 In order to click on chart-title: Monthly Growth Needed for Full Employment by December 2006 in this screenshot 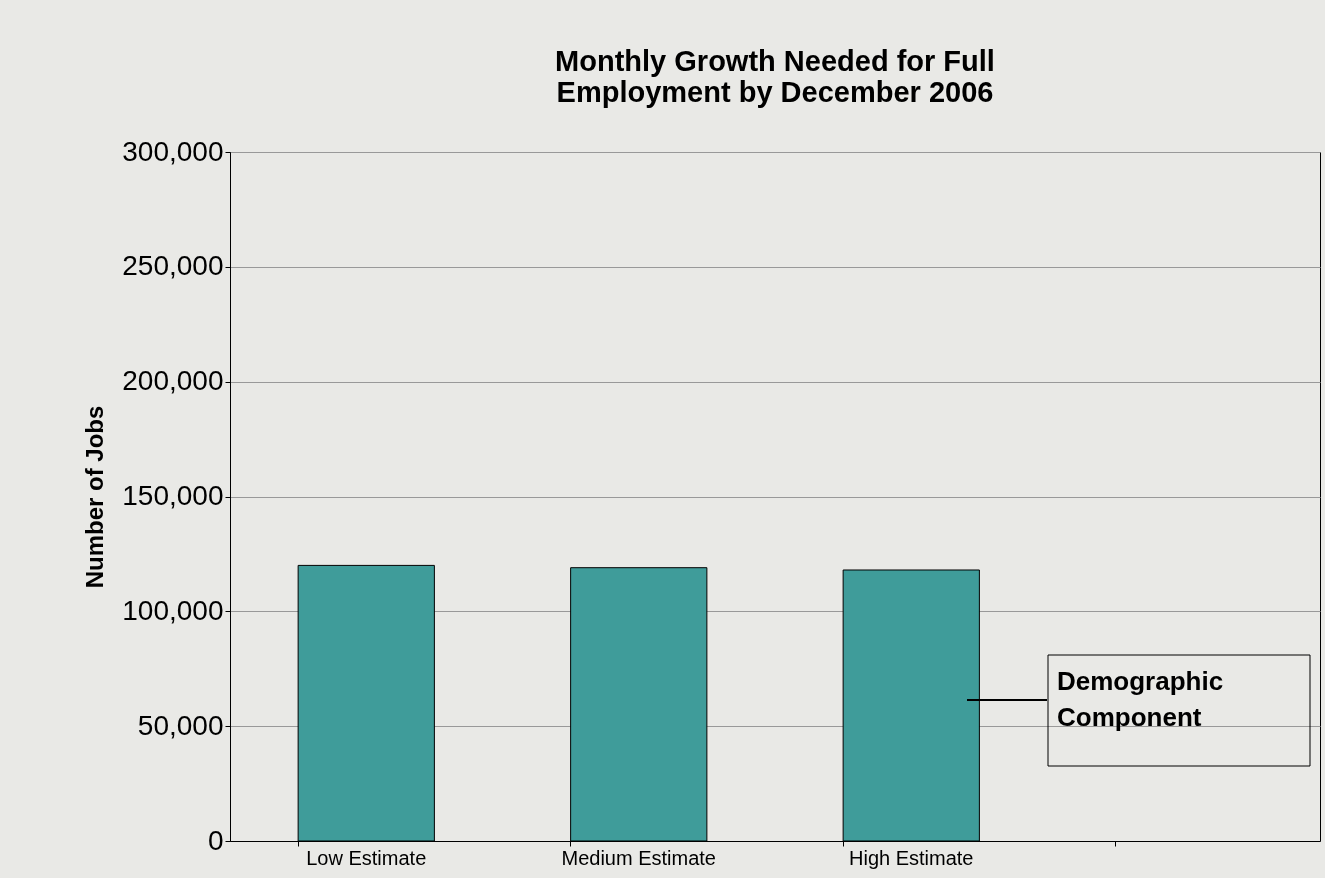, I will do `click(775, 76)`.